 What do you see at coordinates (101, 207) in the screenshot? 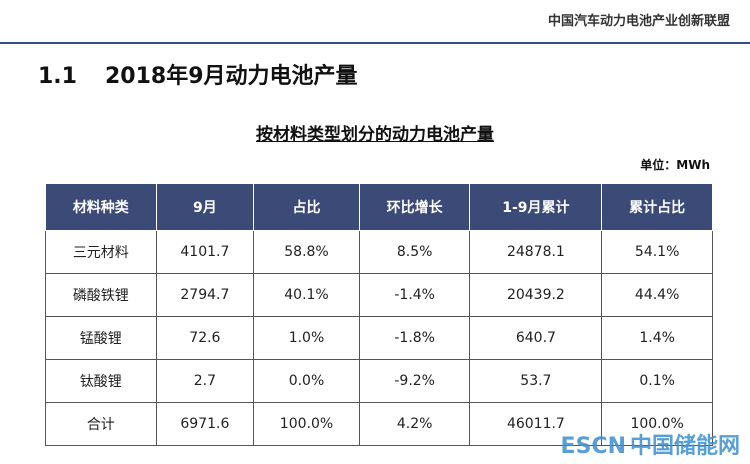
I see `column-header: 材料种类` at bounding box center [101, 207].